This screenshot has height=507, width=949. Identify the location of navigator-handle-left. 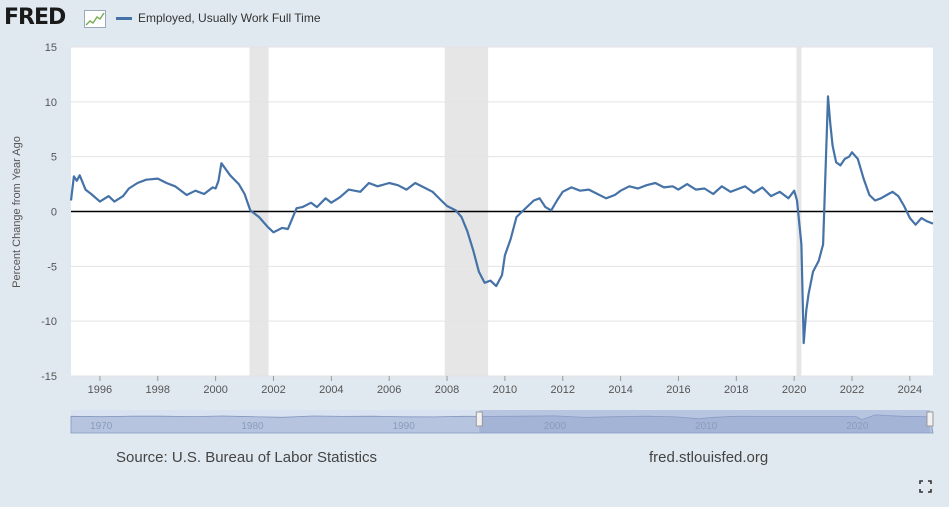
(479, 419).